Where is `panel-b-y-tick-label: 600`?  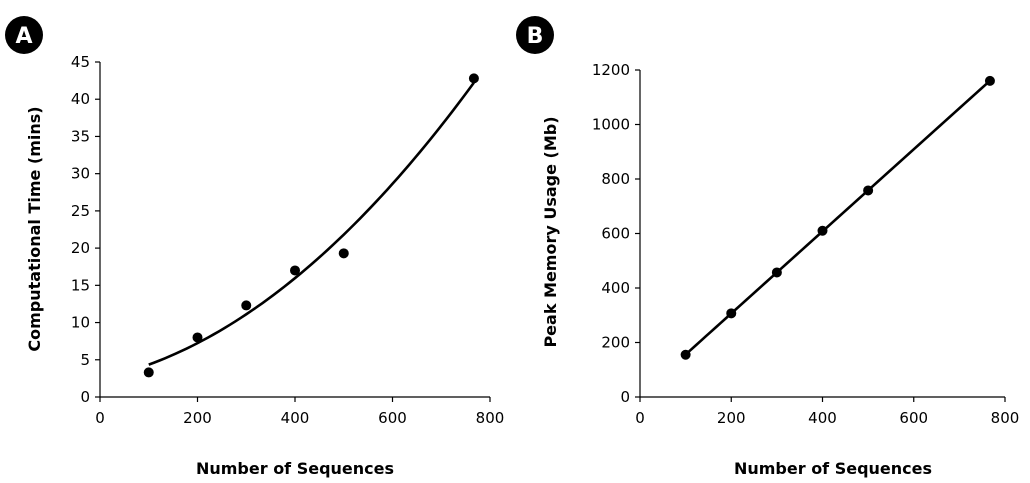
panel-b-y-tick-label: 600 is located at coordinates (615, 234).